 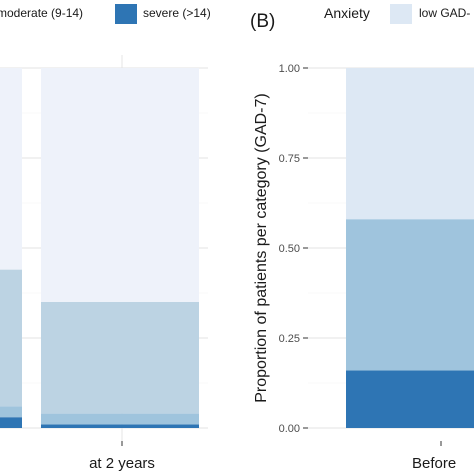 What do you see at coordinates (177, 13) in the screenshot?
I see `legend-label-severe: severe (>14)` at bounding box center [177, 13].